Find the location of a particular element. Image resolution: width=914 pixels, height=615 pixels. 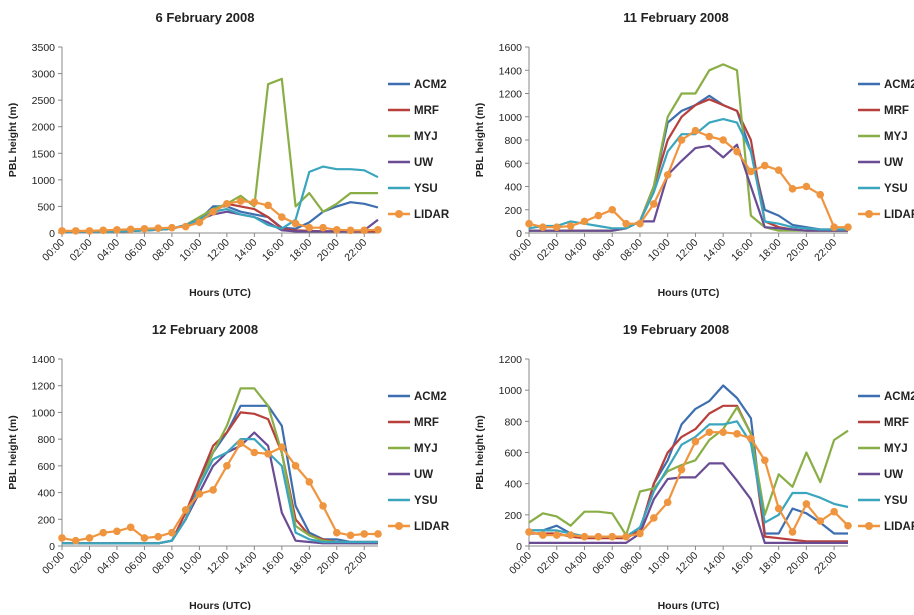

y-tick-label: 200 is located at coordinates (46, 520).